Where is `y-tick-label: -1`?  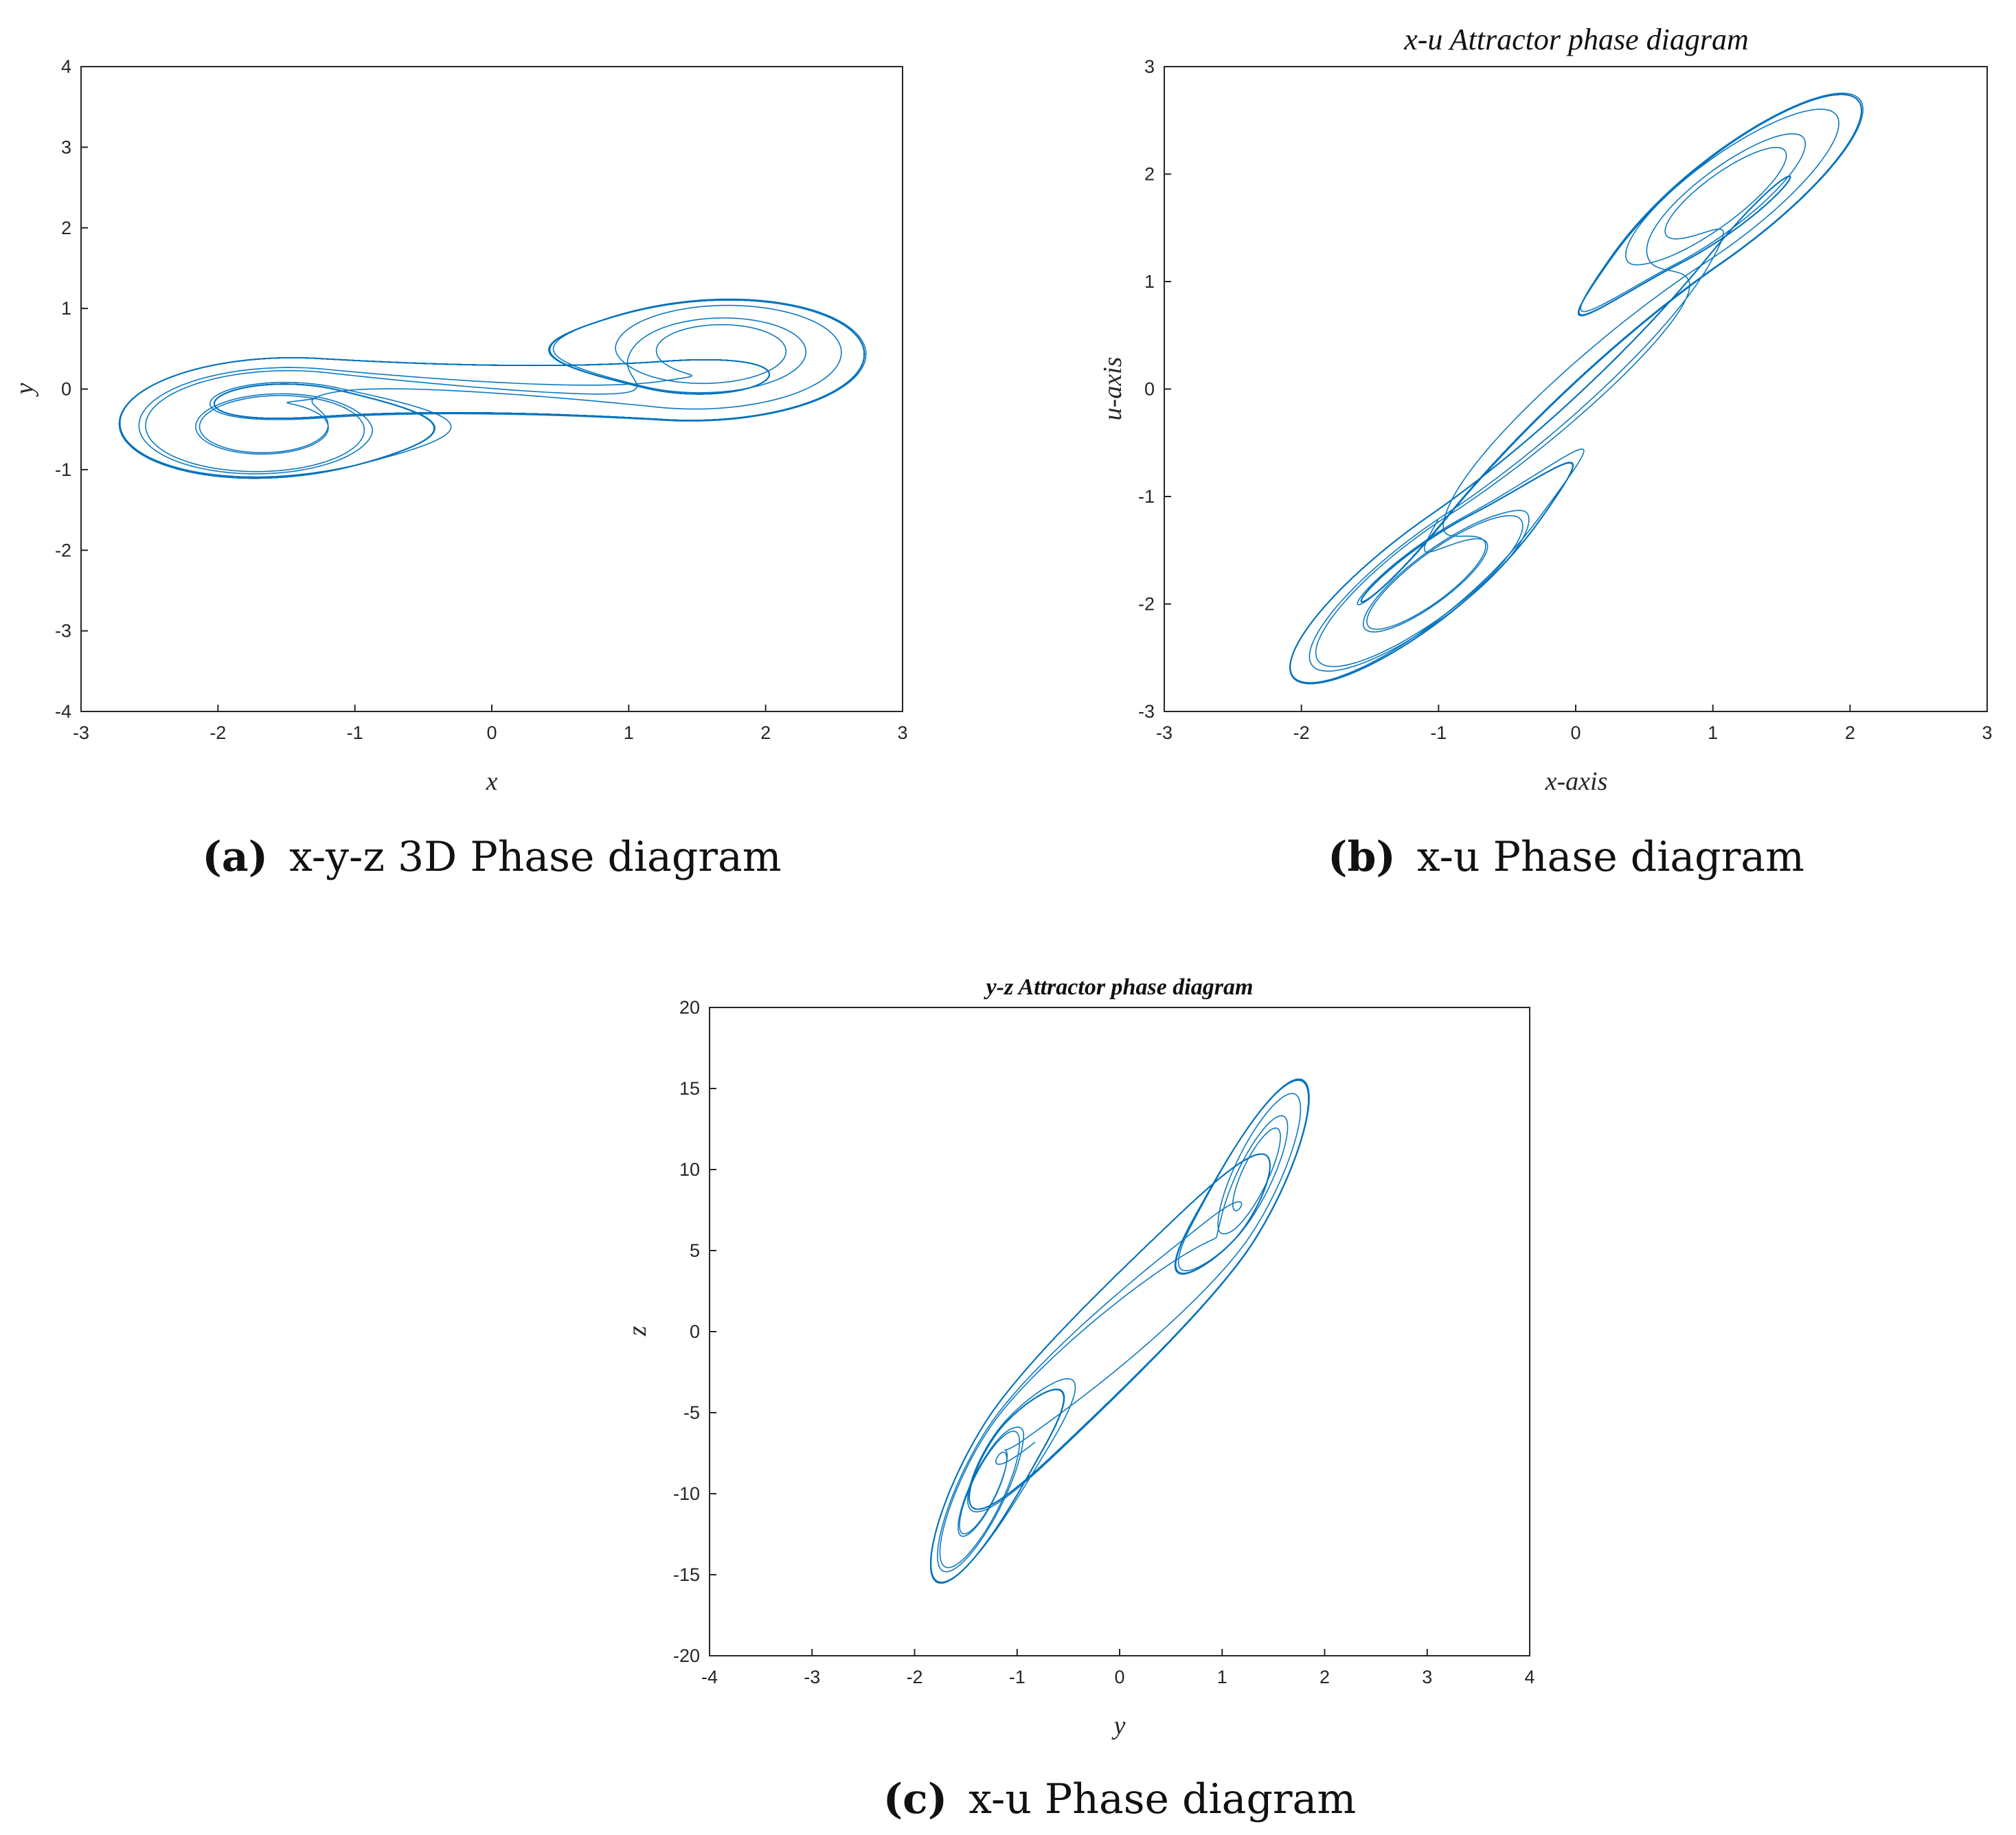
y-tick-label: -1 is located at coordinates (1147, 496).